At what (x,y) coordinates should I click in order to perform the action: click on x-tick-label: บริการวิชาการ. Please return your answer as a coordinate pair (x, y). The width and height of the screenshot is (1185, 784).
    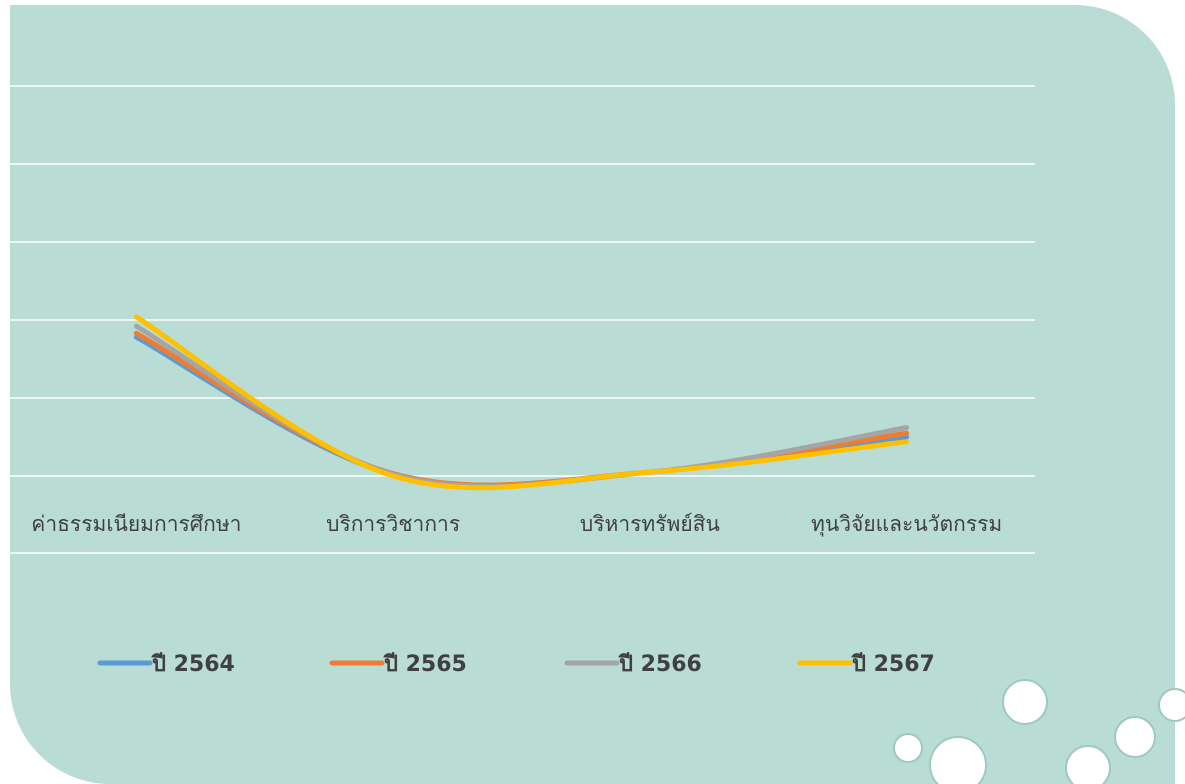
    Looking at the image, I should click on (393, 524).